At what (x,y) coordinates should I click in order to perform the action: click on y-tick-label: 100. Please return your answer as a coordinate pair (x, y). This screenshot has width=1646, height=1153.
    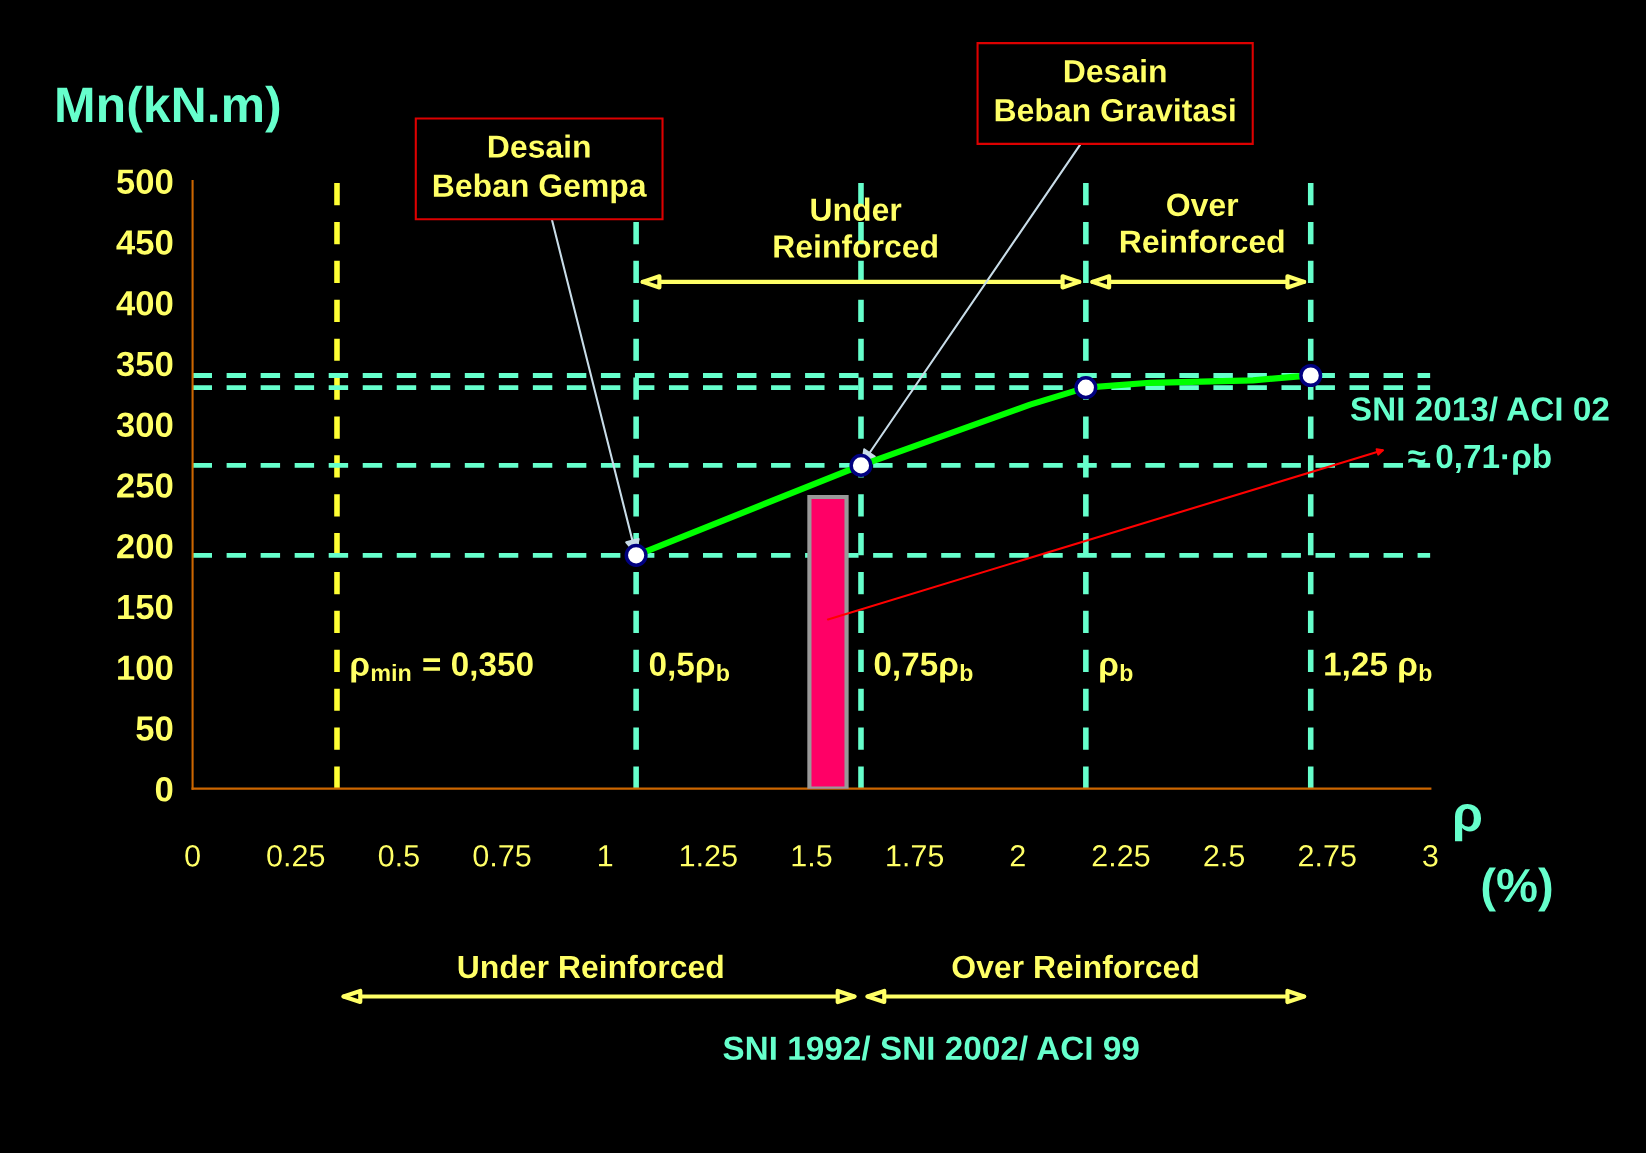
    Looking at the image, I should click on (145, 668).